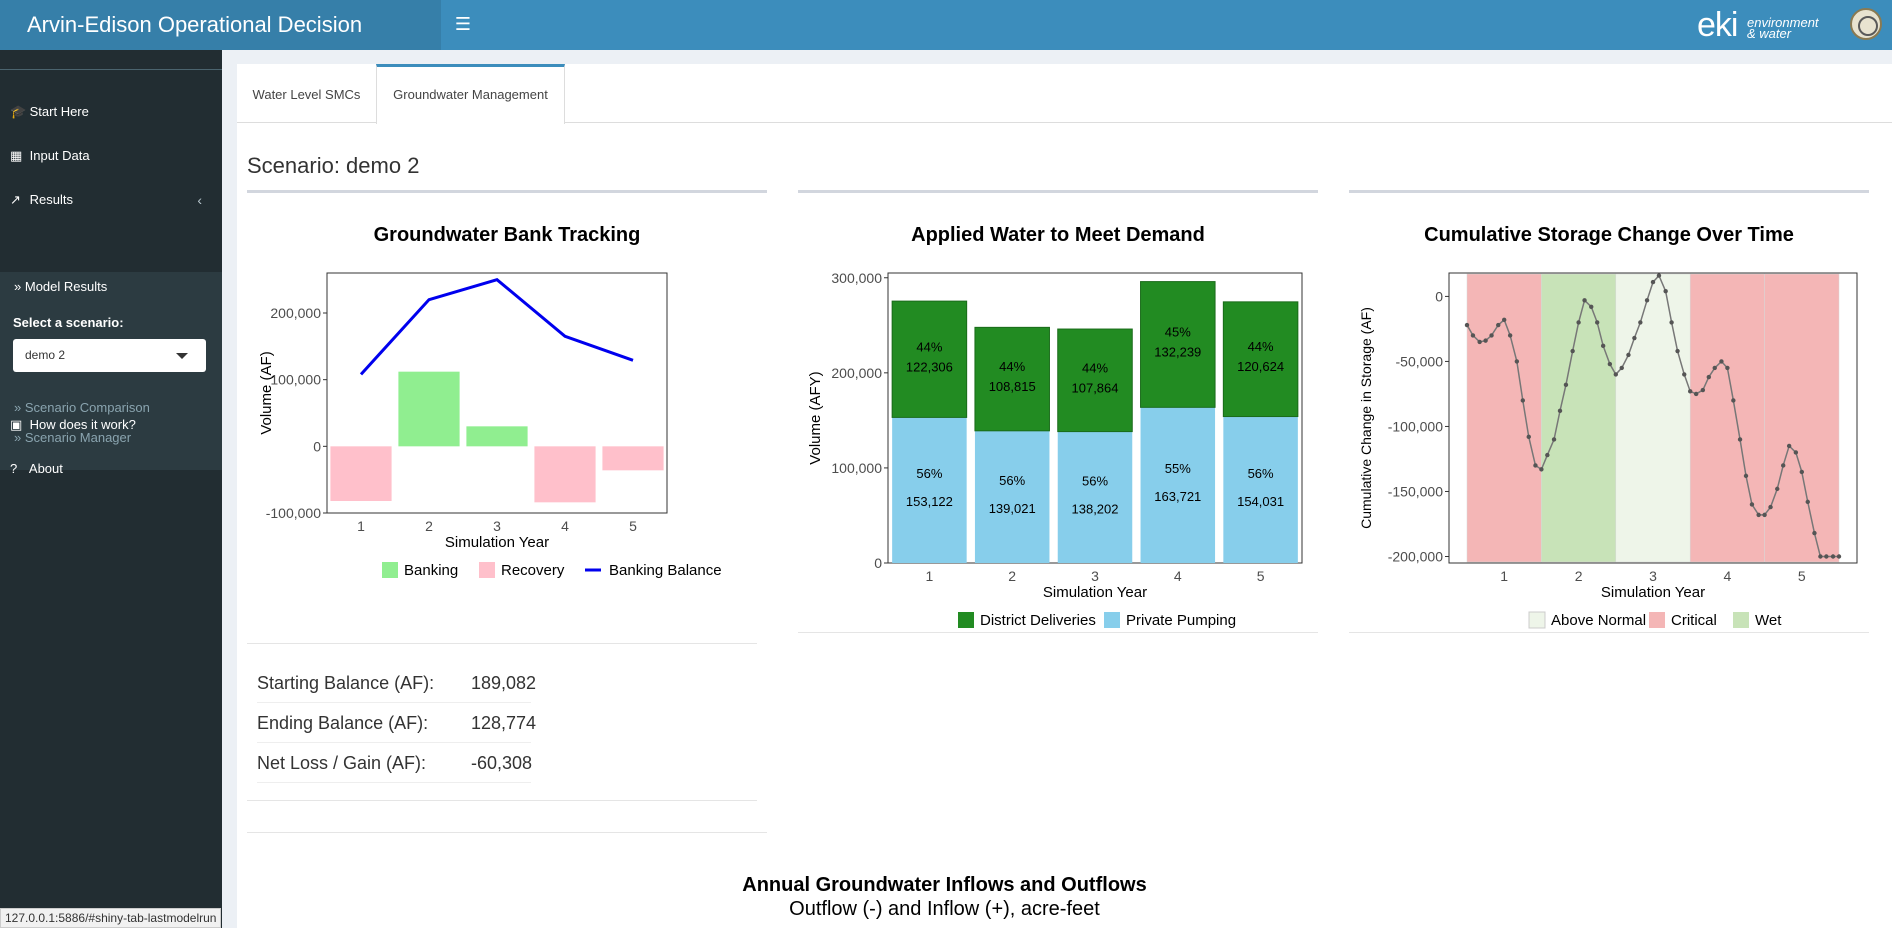 The width and height of the screenshot is (1892, 928). I want to click on scenario-select-value: demo 2, so click(45, 355).